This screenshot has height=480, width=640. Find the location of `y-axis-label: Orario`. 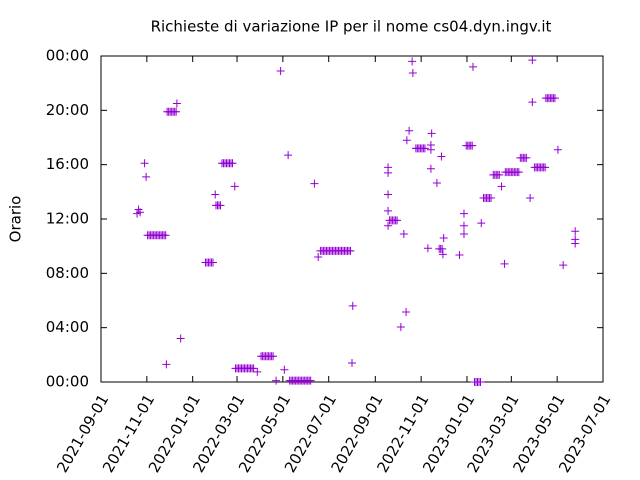

y-axis-label: Orario is located at coordinates (16, 219).